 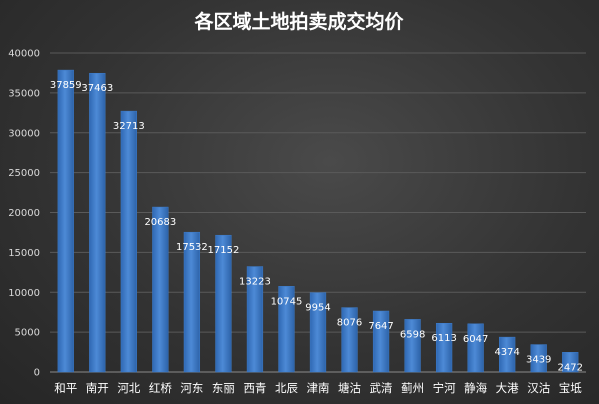 What do you see at coordinates (129, 126) in the screenshot?
I see `data-label-河北: 32713` at bounding box center [129, 126].